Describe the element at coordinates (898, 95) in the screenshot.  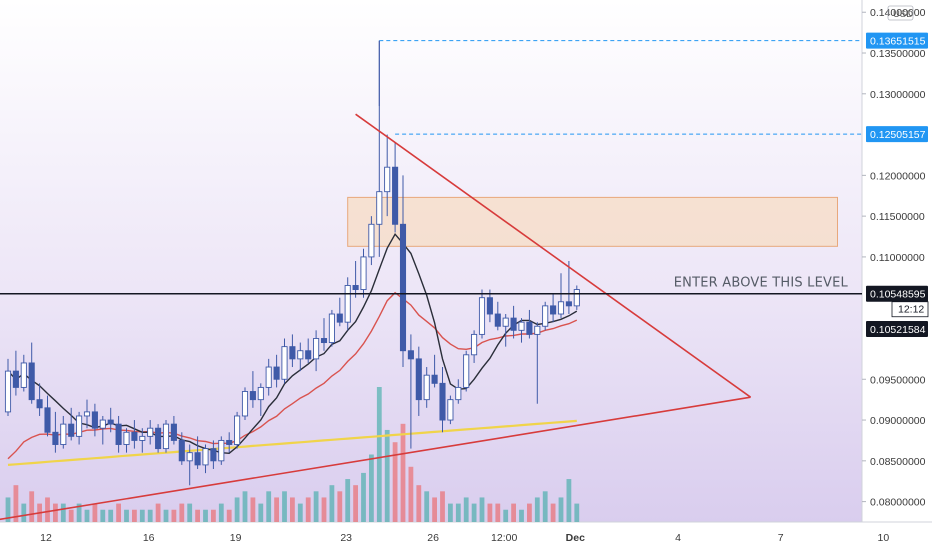
I see `y-tick-label: 0.13000000` at that location.